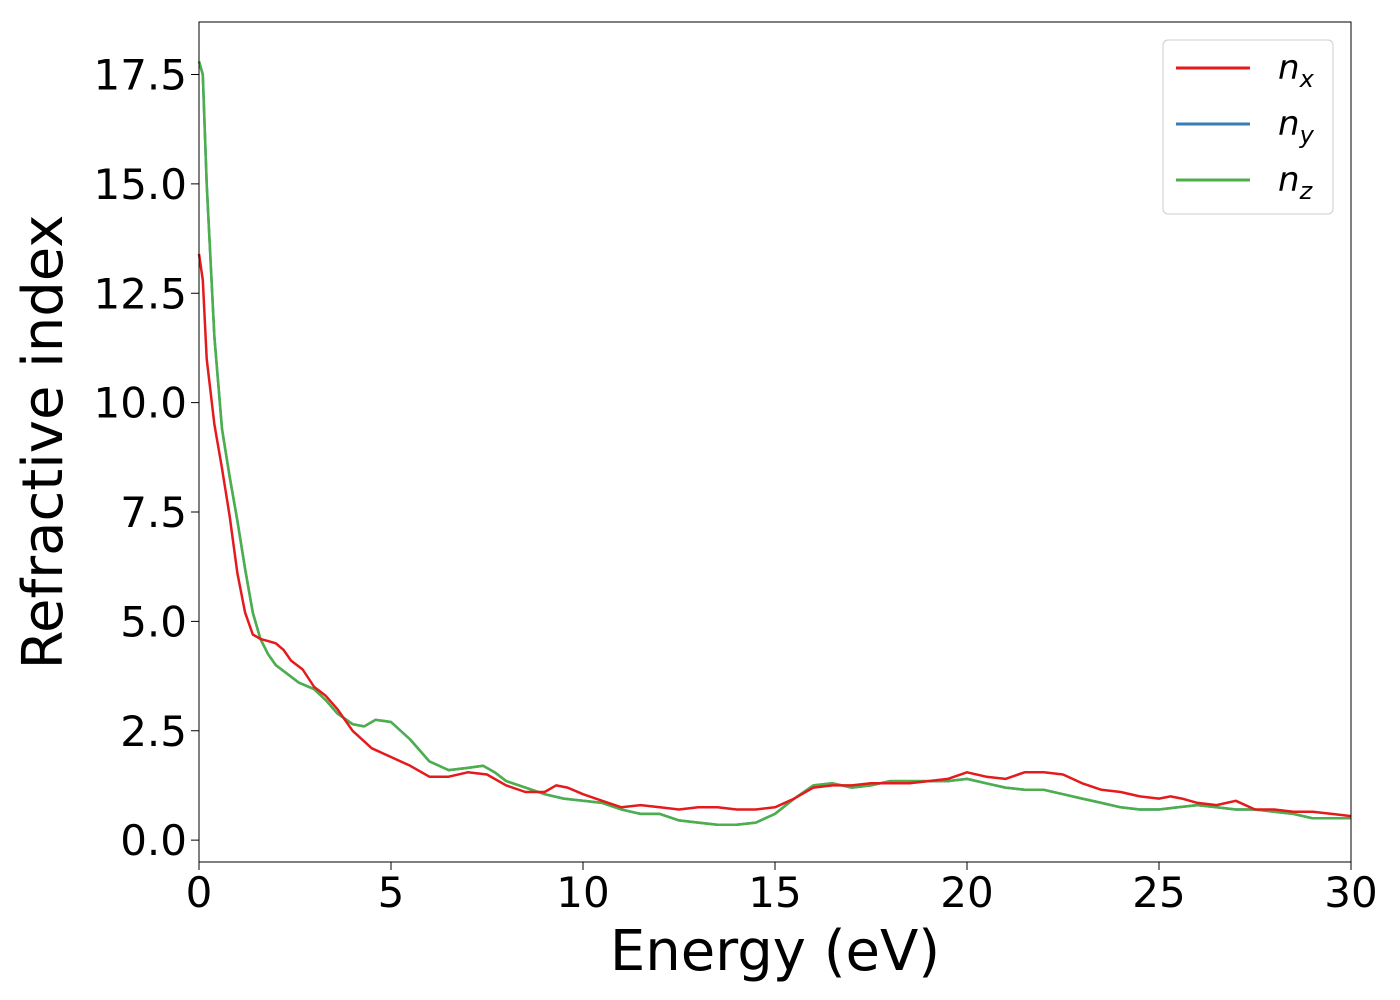  Describe the element at coordinates (1158, 892) in the screenshot. I see `x-tick-label: 25` at that location.